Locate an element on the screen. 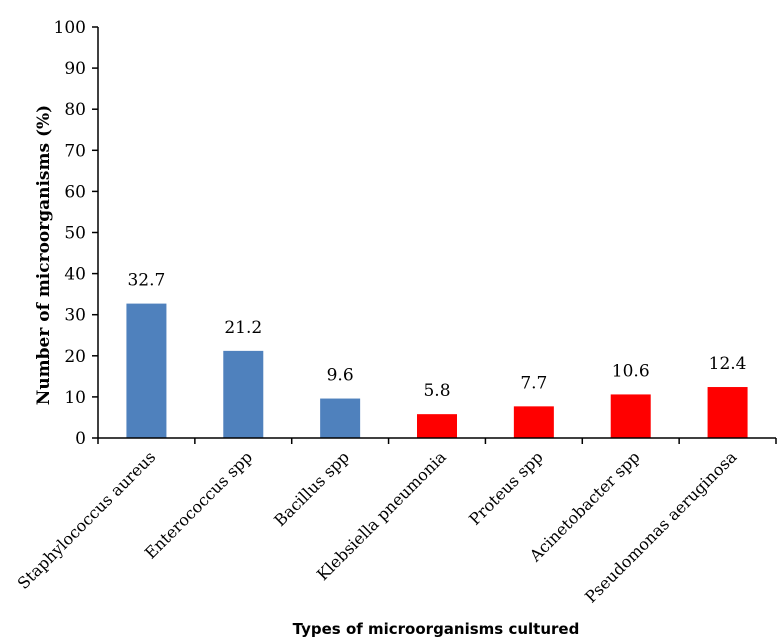 Image resolution: width=780 pixels, height=639 pixels. data-label: 5.8 is located at coordinates (436, 391).